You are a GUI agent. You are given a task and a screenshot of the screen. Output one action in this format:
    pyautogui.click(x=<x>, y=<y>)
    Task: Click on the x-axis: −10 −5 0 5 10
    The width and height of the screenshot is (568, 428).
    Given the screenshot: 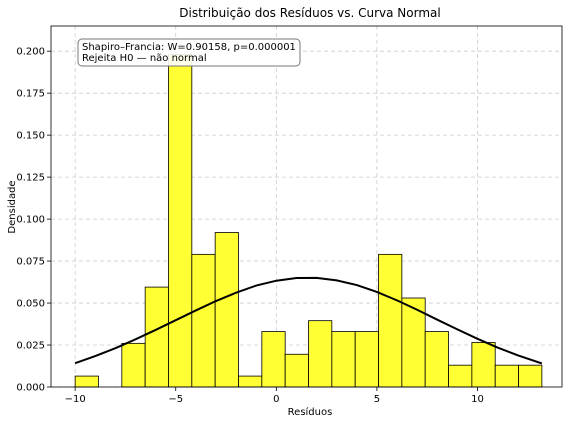 What is the action you would take?
    pyautogui.click(x=274, y=396)
    